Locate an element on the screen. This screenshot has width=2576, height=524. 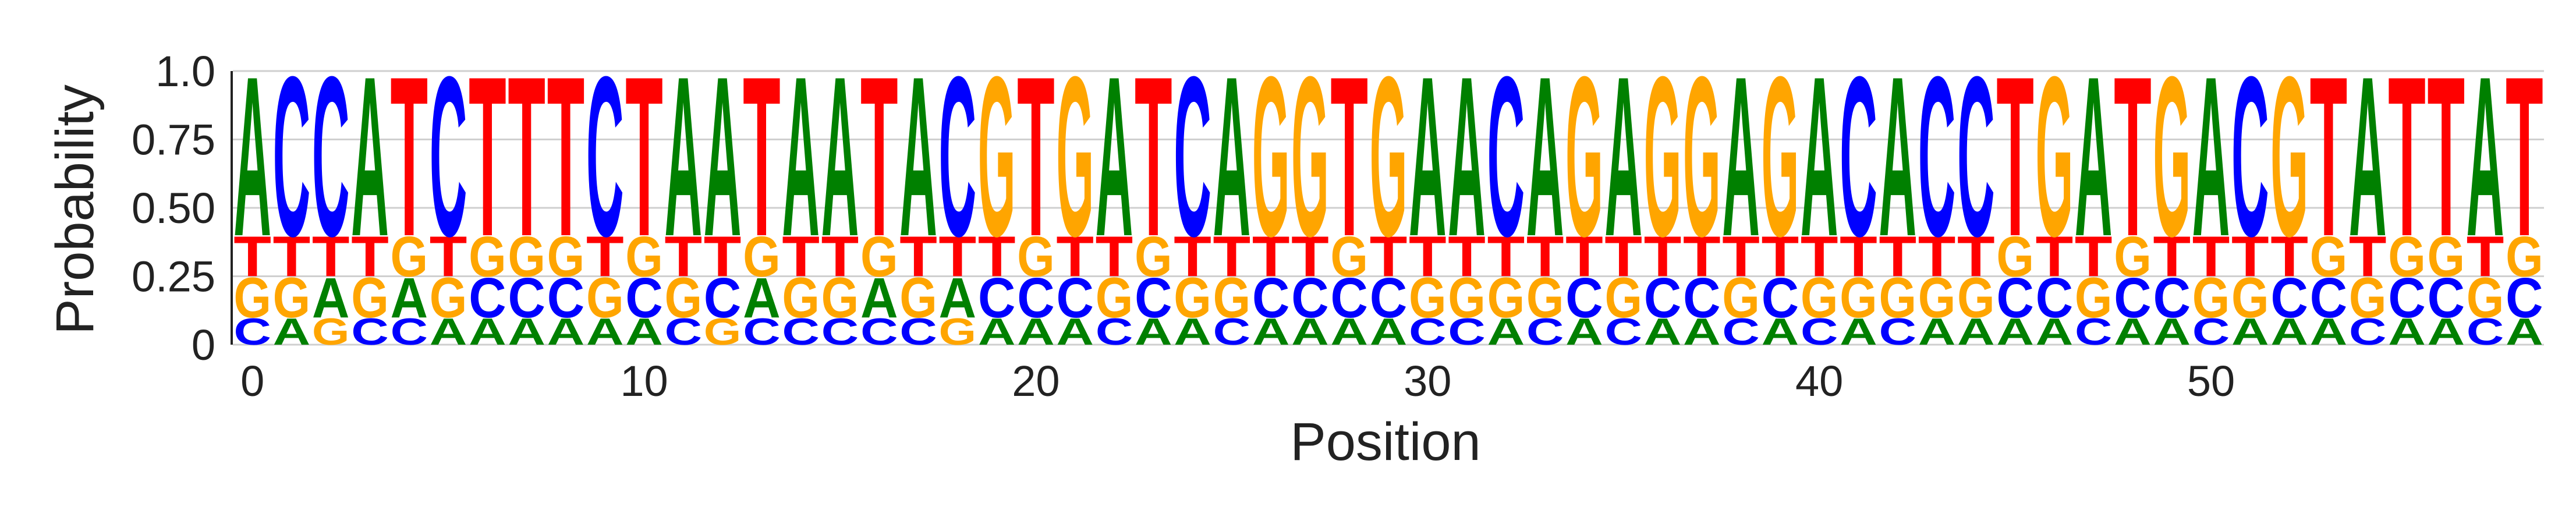
y-axis: 0 0.25 0.50 0.75 1.0 is located at coordinates (182, 208).